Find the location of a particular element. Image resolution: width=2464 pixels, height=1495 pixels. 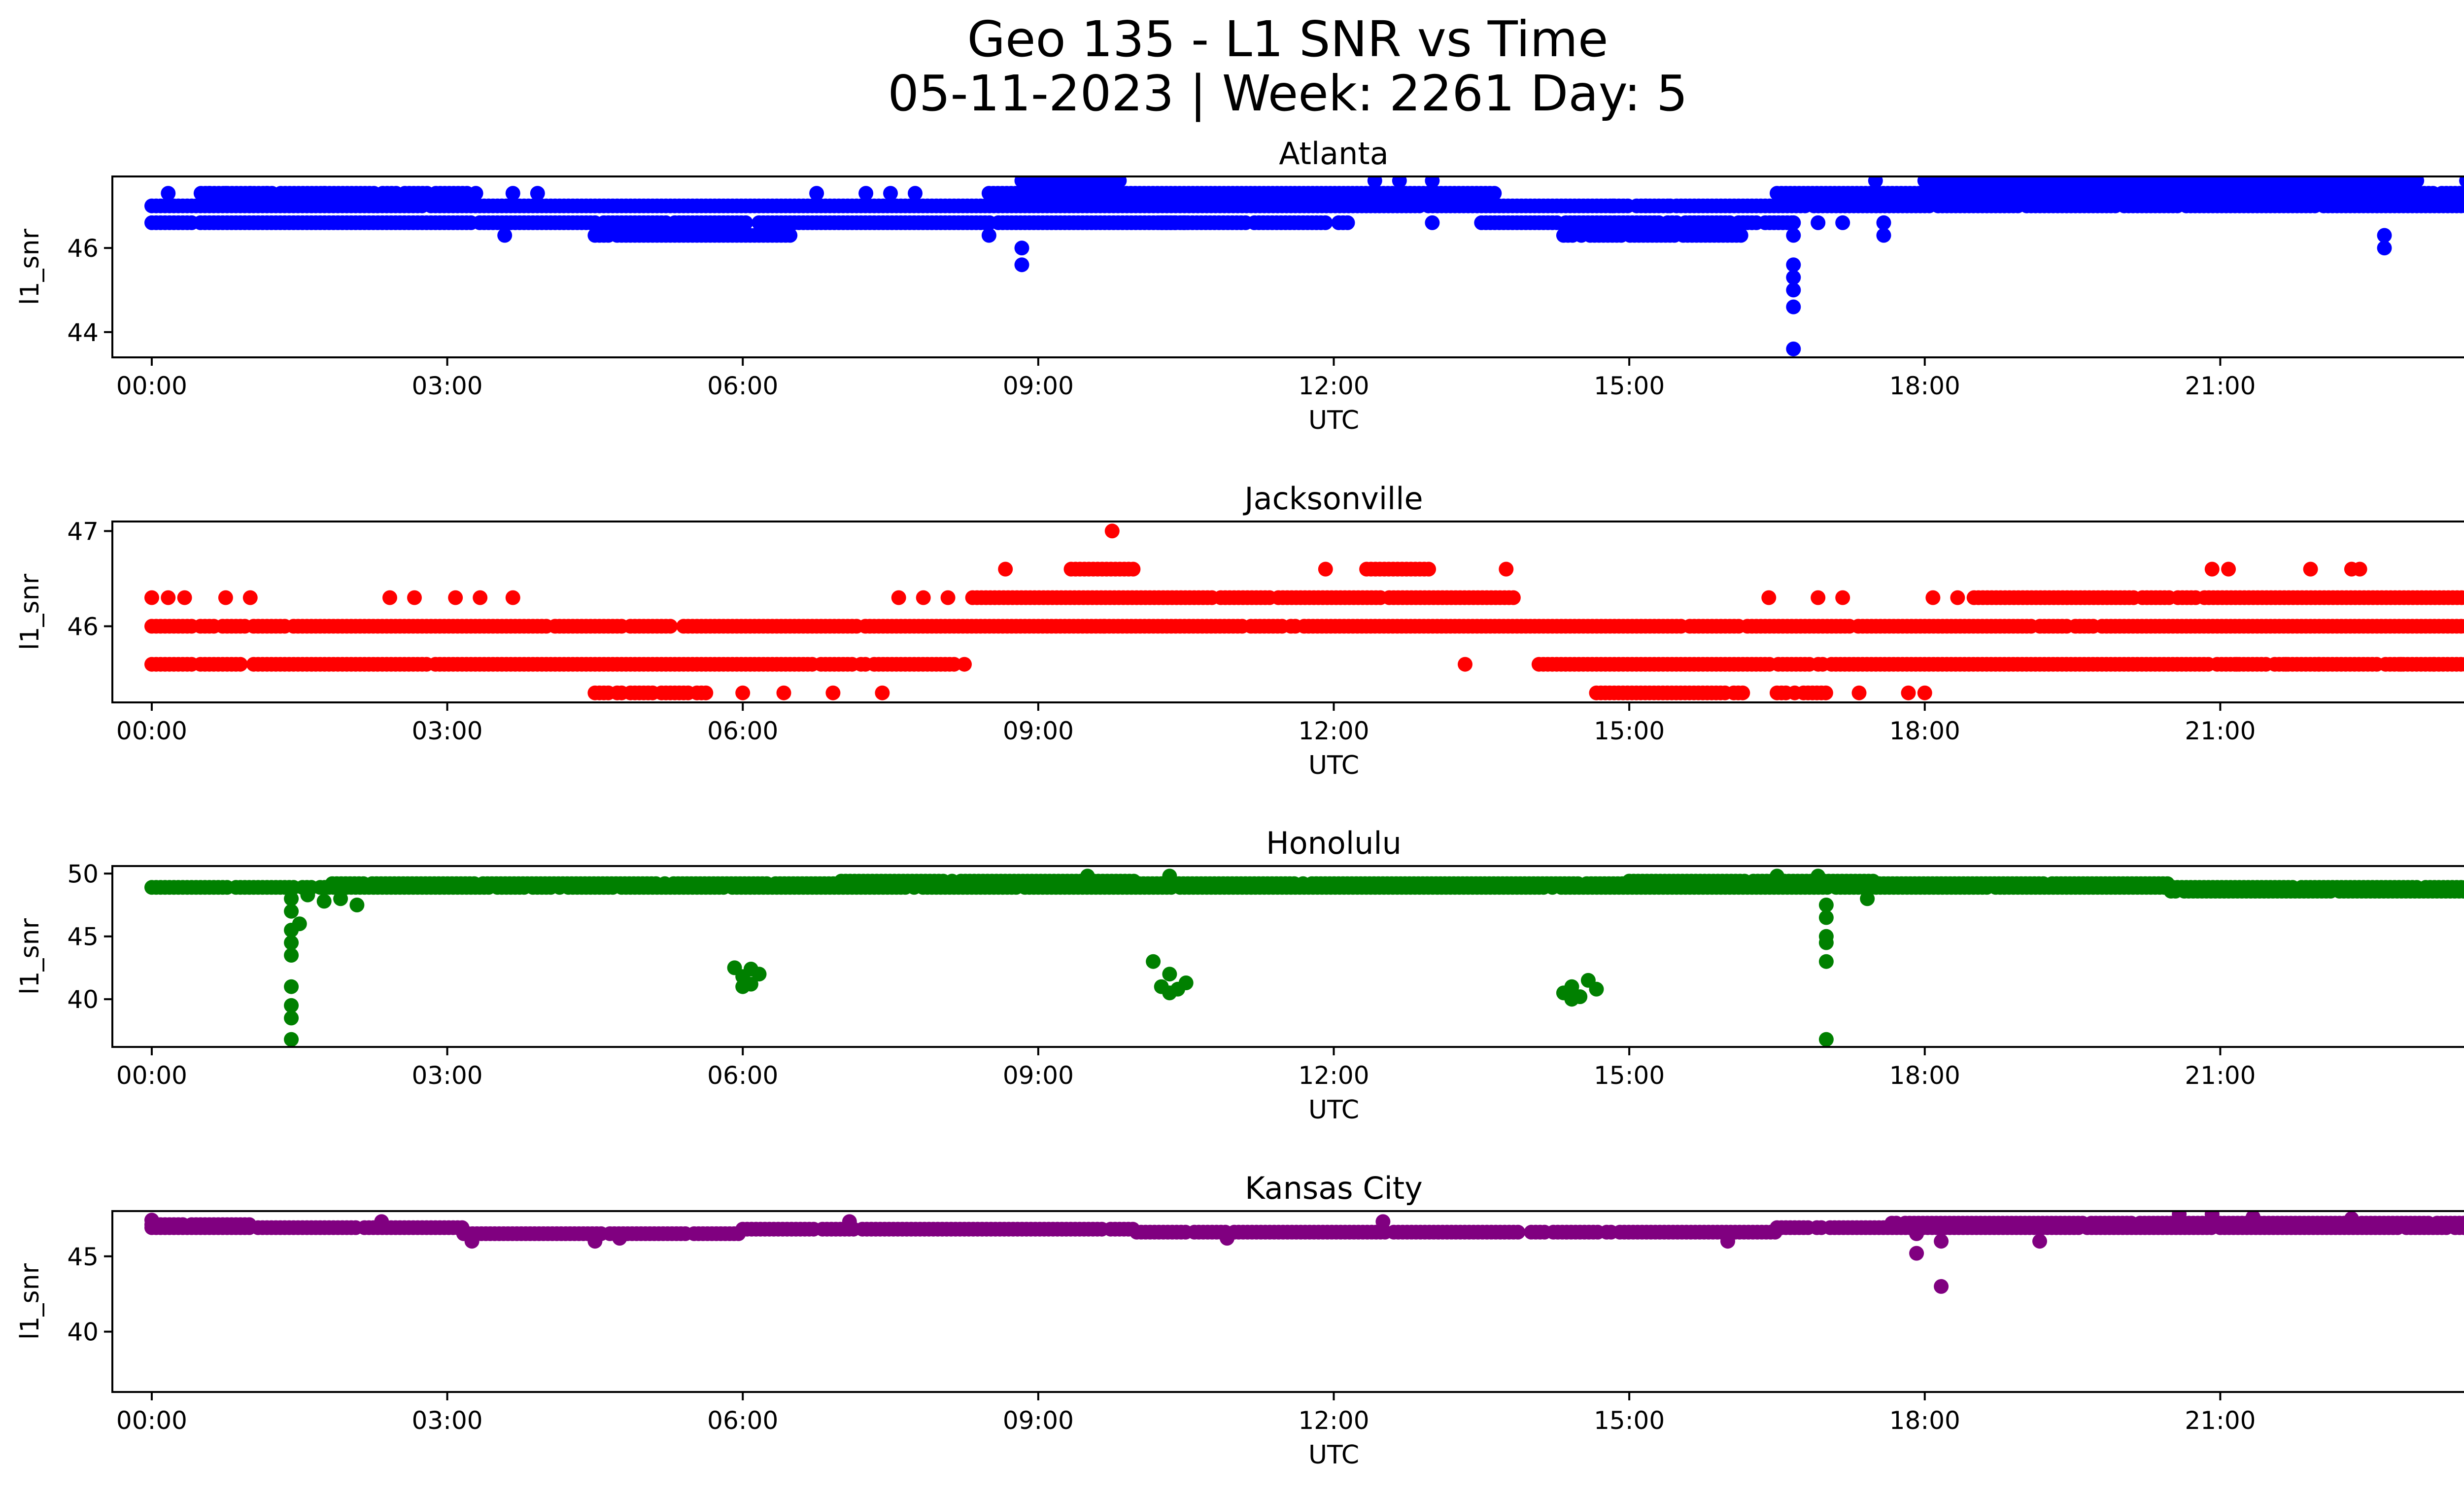

y-tick-label: 50 is located at coordinates (83, 874).